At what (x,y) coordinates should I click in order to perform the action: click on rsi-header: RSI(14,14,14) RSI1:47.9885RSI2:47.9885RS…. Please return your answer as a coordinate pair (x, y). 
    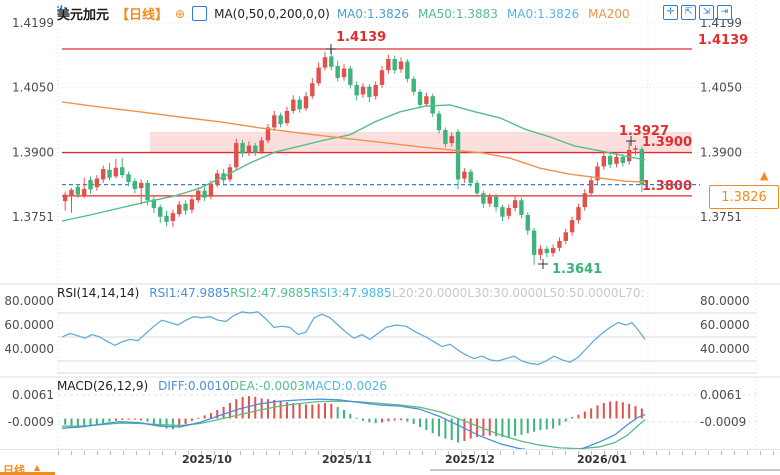
    Looking at the image, I should click on (351, 293).